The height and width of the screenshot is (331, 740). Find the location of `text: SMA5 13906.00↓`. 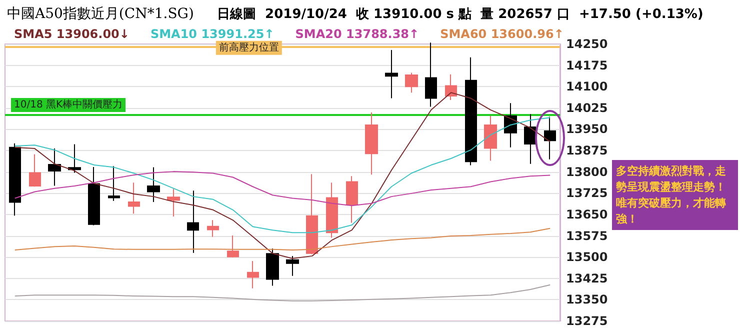

text: SMA5 13906.00↓ is located at coordinates (72, 34).